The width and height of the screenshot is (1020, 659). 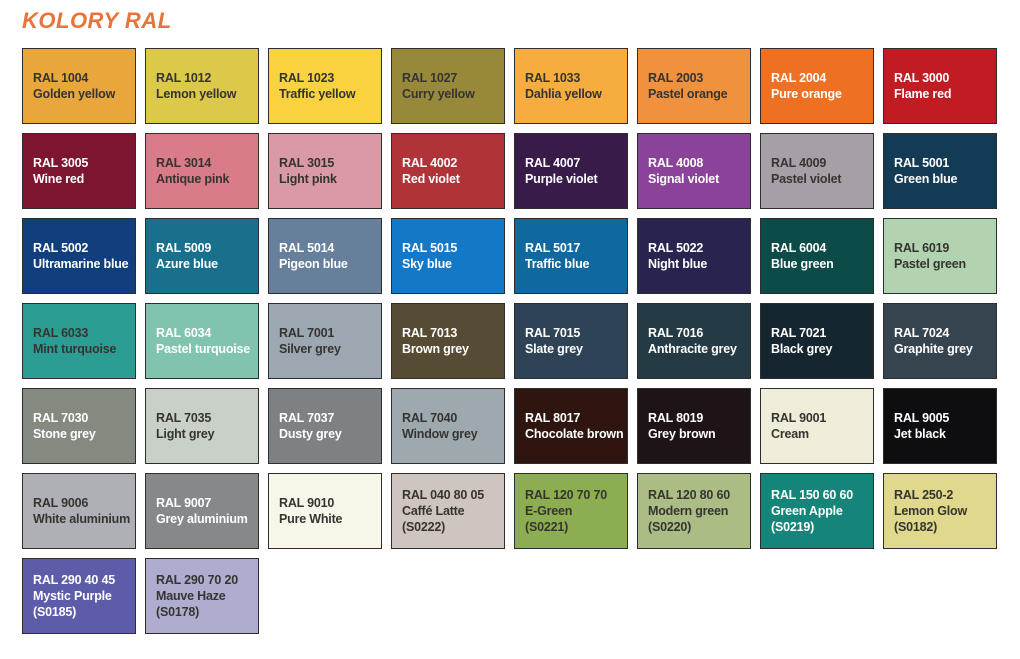 I want to click on swatch-text: RAL 9001 Cream, so click(x=798, y=426).